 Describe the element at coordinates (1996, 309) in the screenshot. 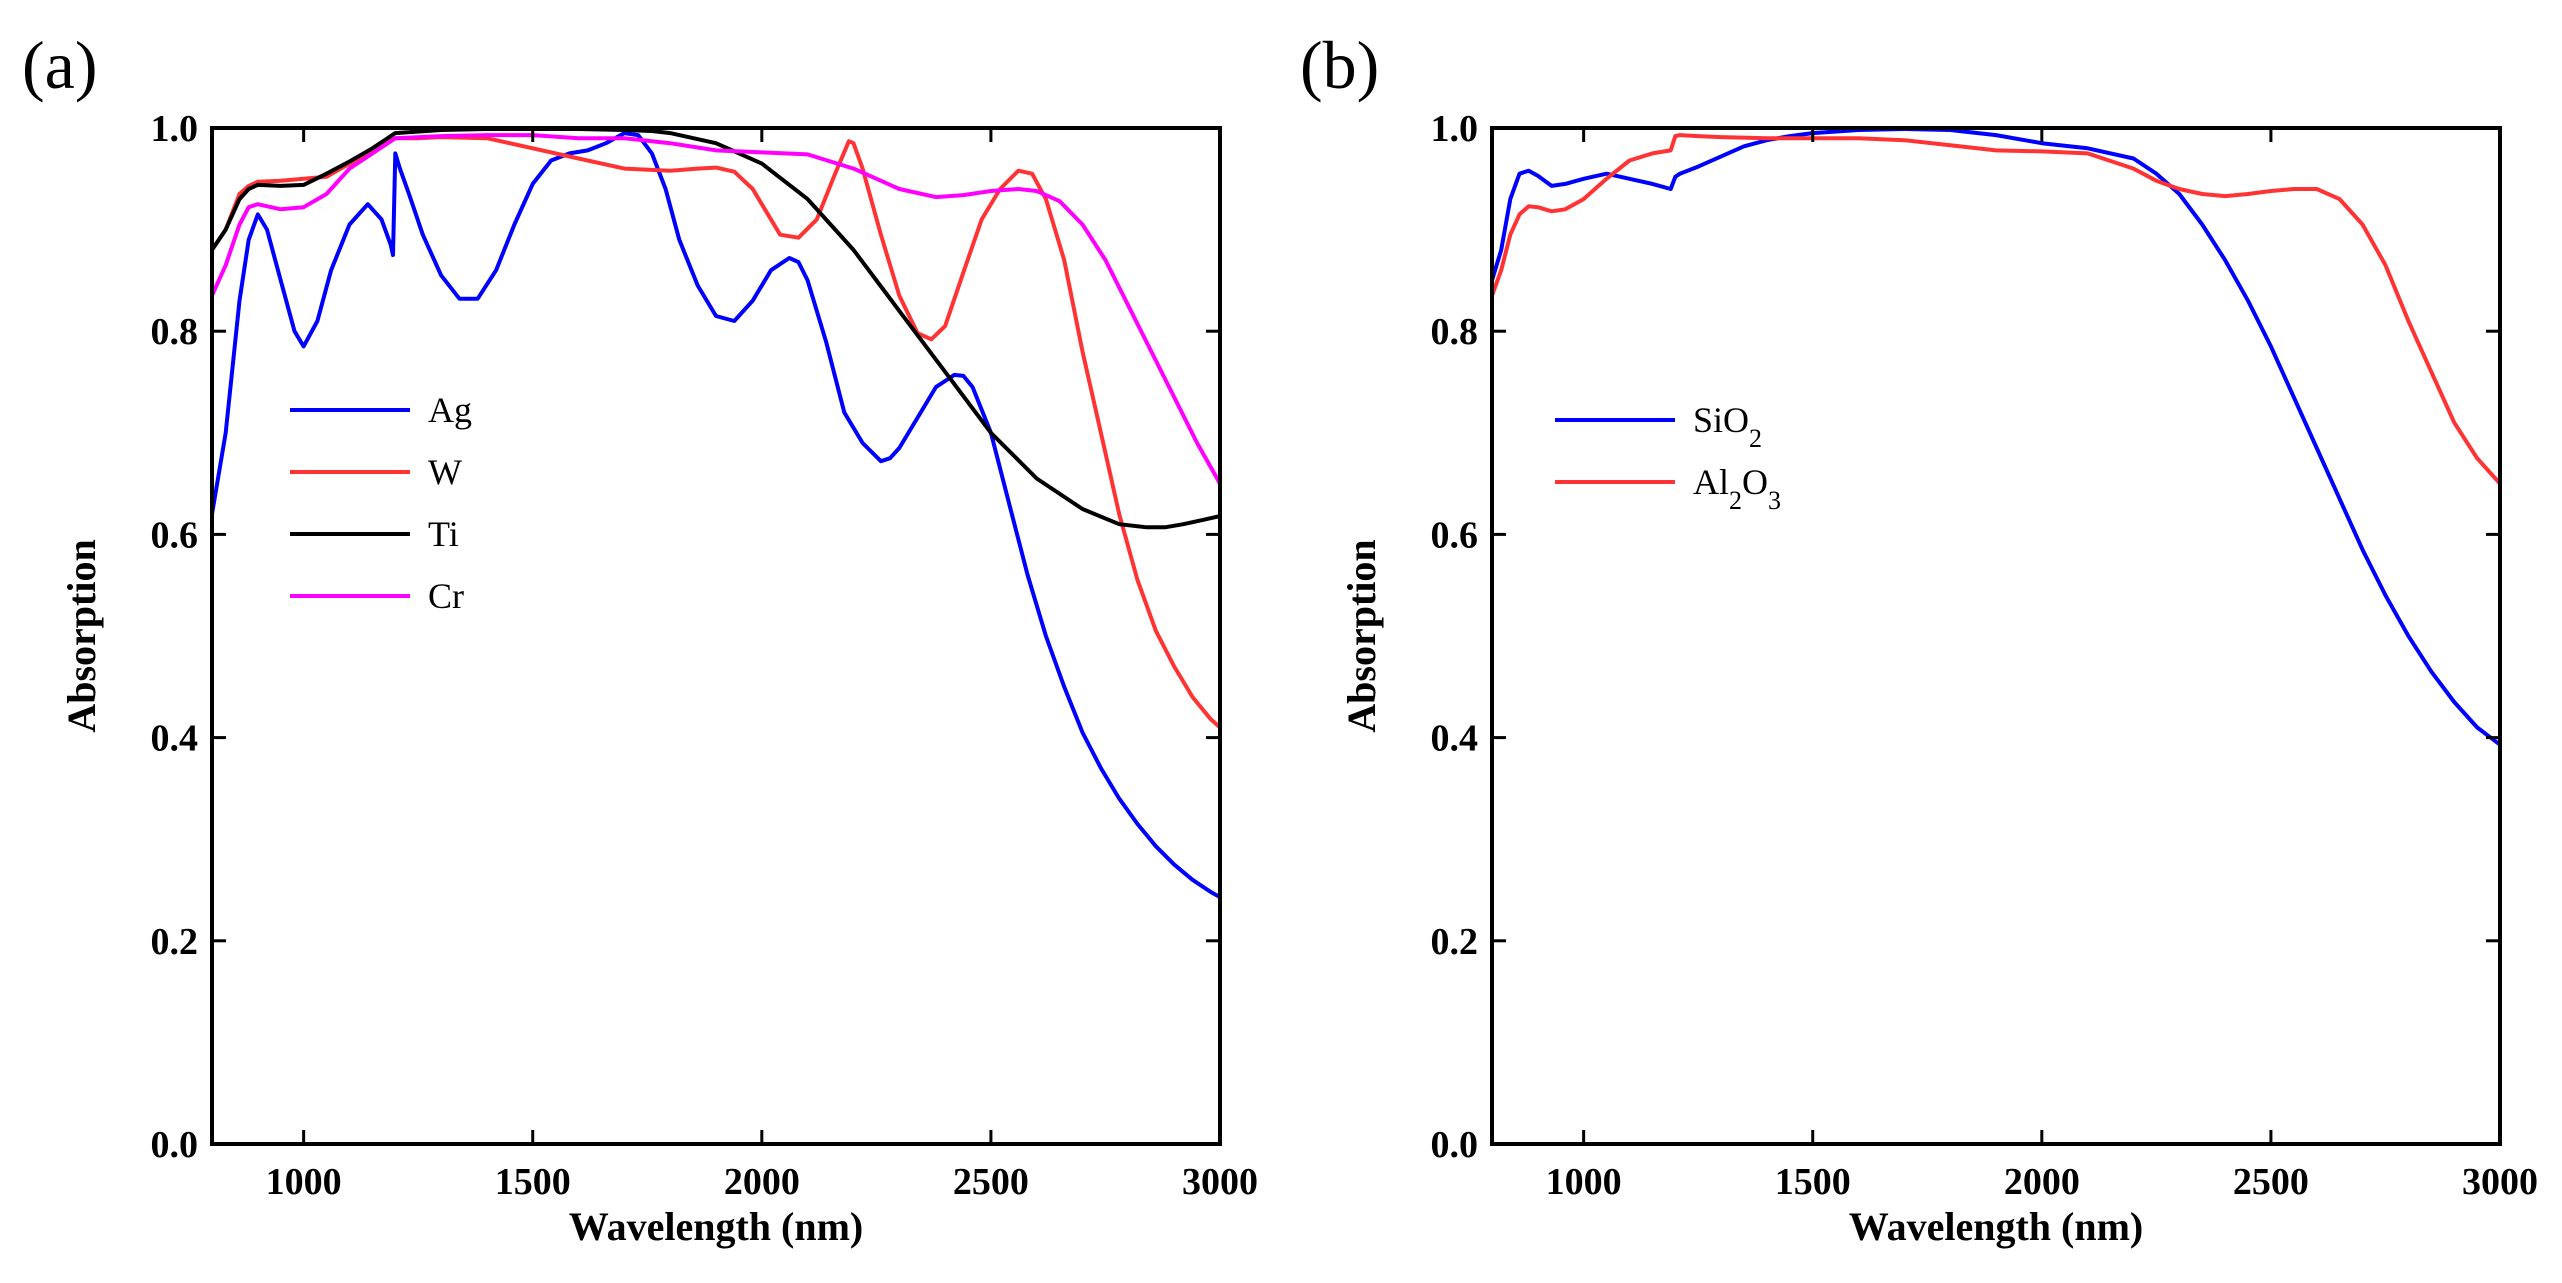

I see `series-line-al2o3` at that location.